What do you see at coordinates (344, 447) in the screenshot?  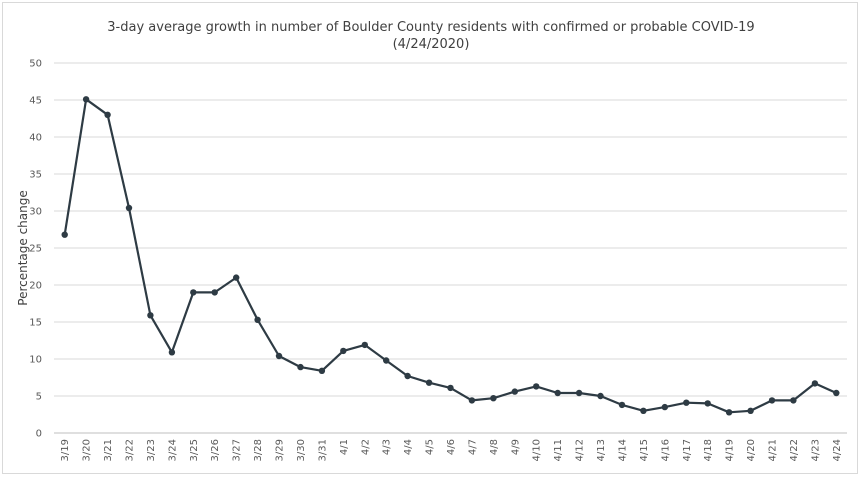 I see `x-tick-label: 4/1` at bounding box center [344, 447].